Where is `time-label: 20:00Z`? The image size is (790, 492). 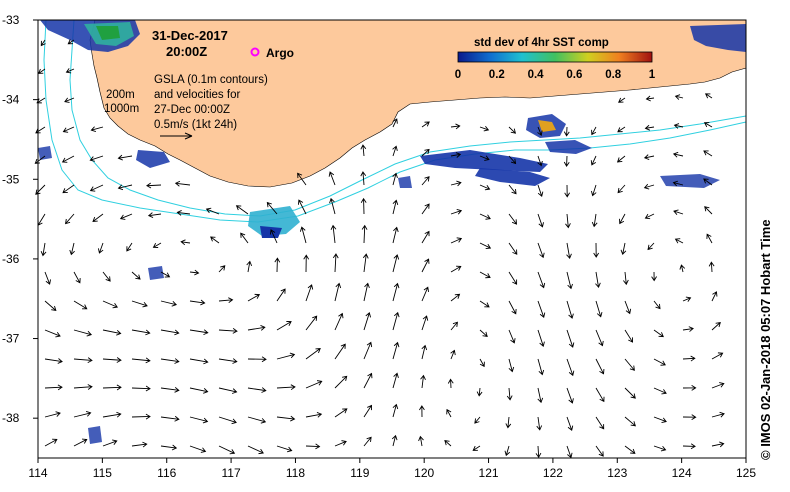 time-label: 20:00Z is located at coordinates (186, 51).